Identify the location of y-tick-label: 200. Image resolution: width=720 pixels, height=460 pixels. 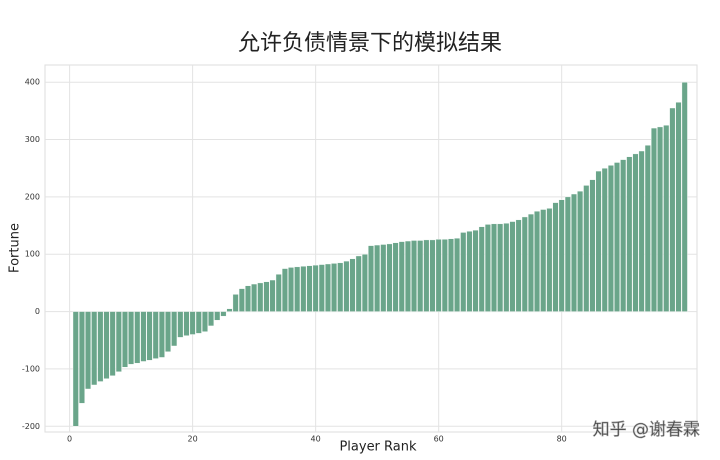
(32, 196).